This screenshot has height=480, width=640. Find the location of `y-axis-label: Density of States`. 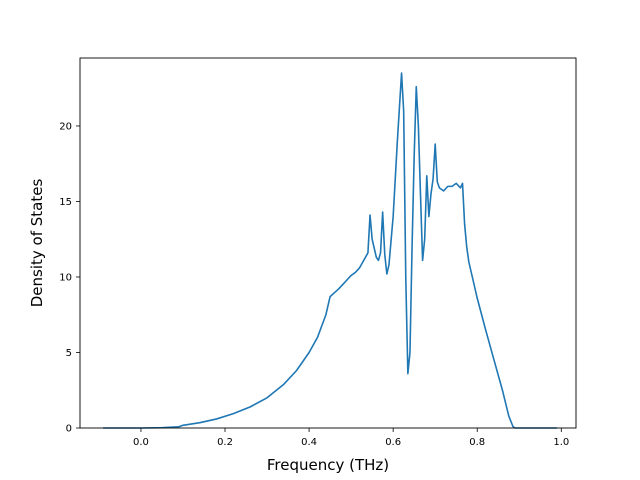

y-axis-label: Density of States is located at coordinates (37, 243).